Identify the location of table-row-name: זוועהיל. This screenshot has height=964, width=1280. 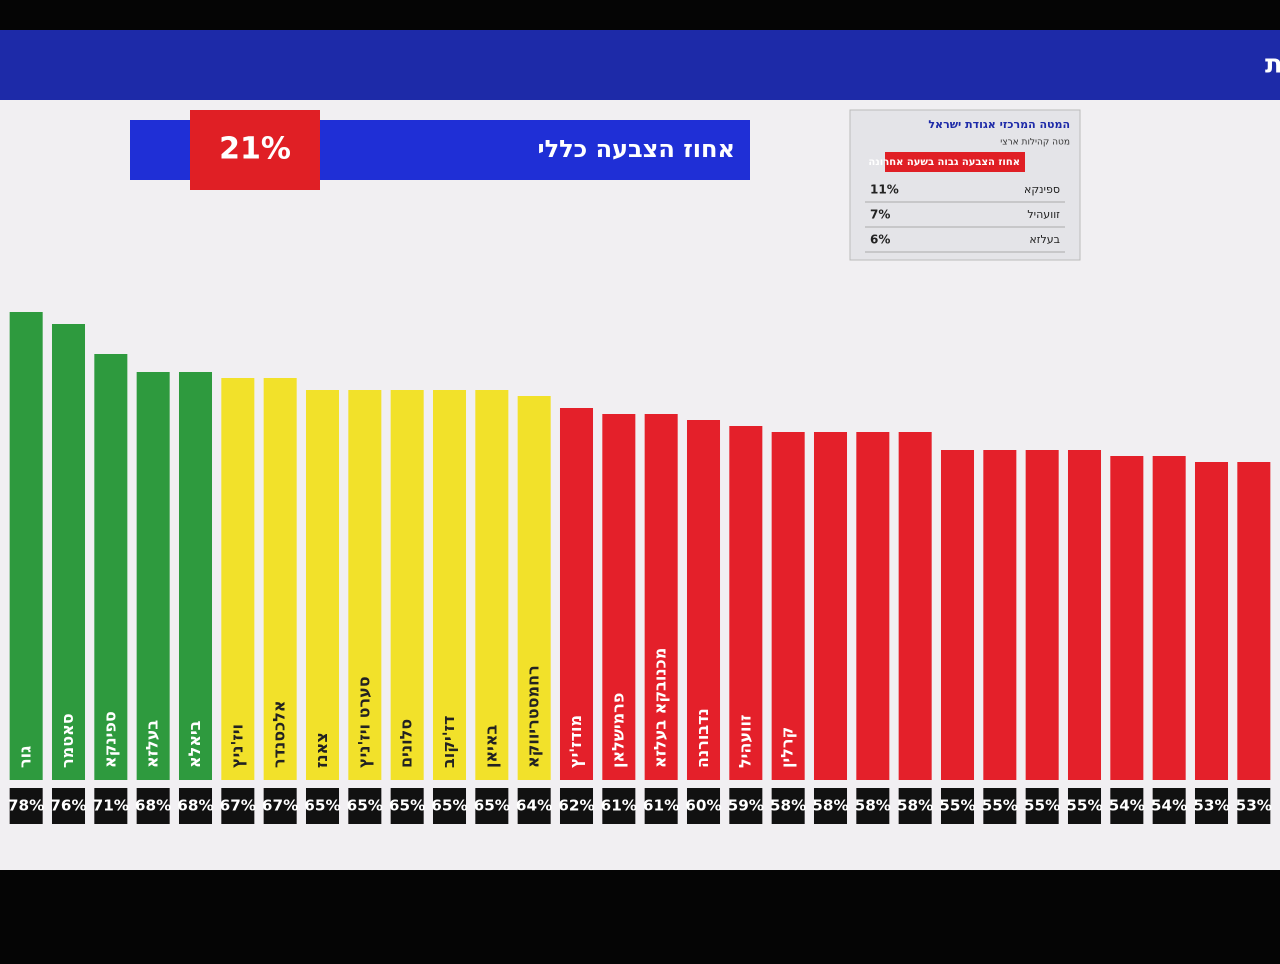
(1043, 214).